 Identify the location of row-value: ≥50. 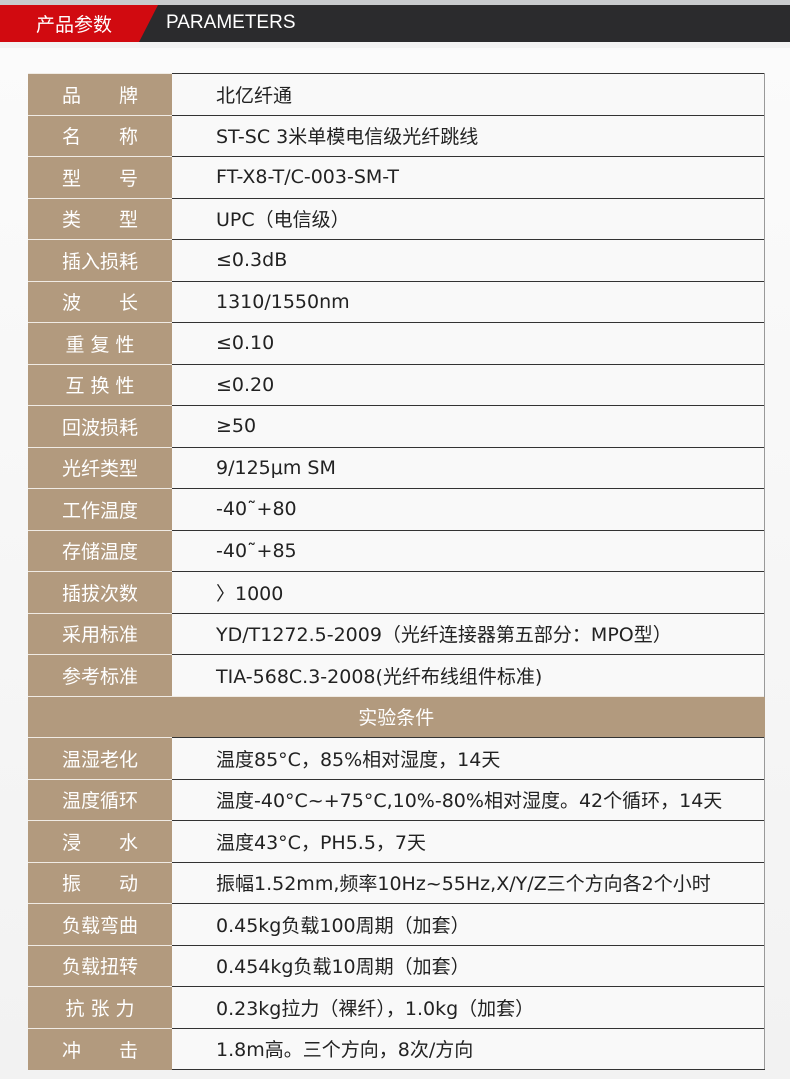
(468, 426).